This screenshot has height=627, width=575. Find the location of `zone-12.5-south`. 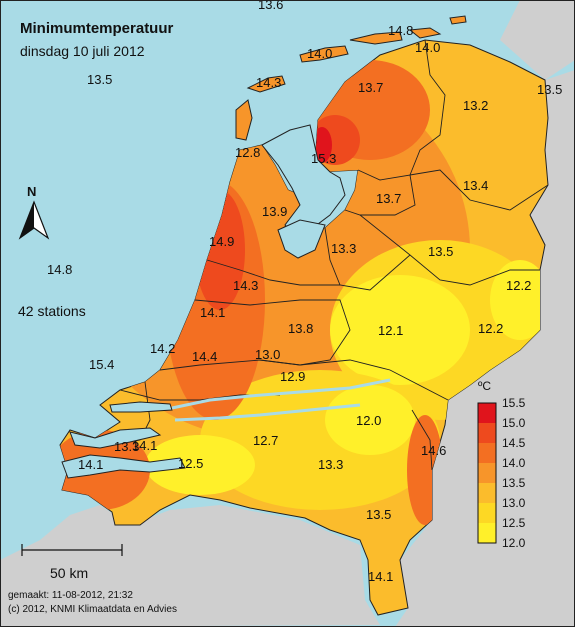

zone-12.5-south is located at coordinates (370, 420).